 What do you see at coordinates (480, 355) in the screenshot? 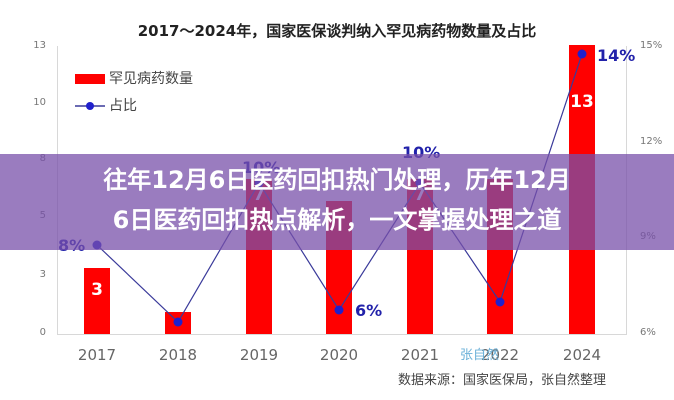
I see `watermark: 张自然` at bounding box center [480, 355].